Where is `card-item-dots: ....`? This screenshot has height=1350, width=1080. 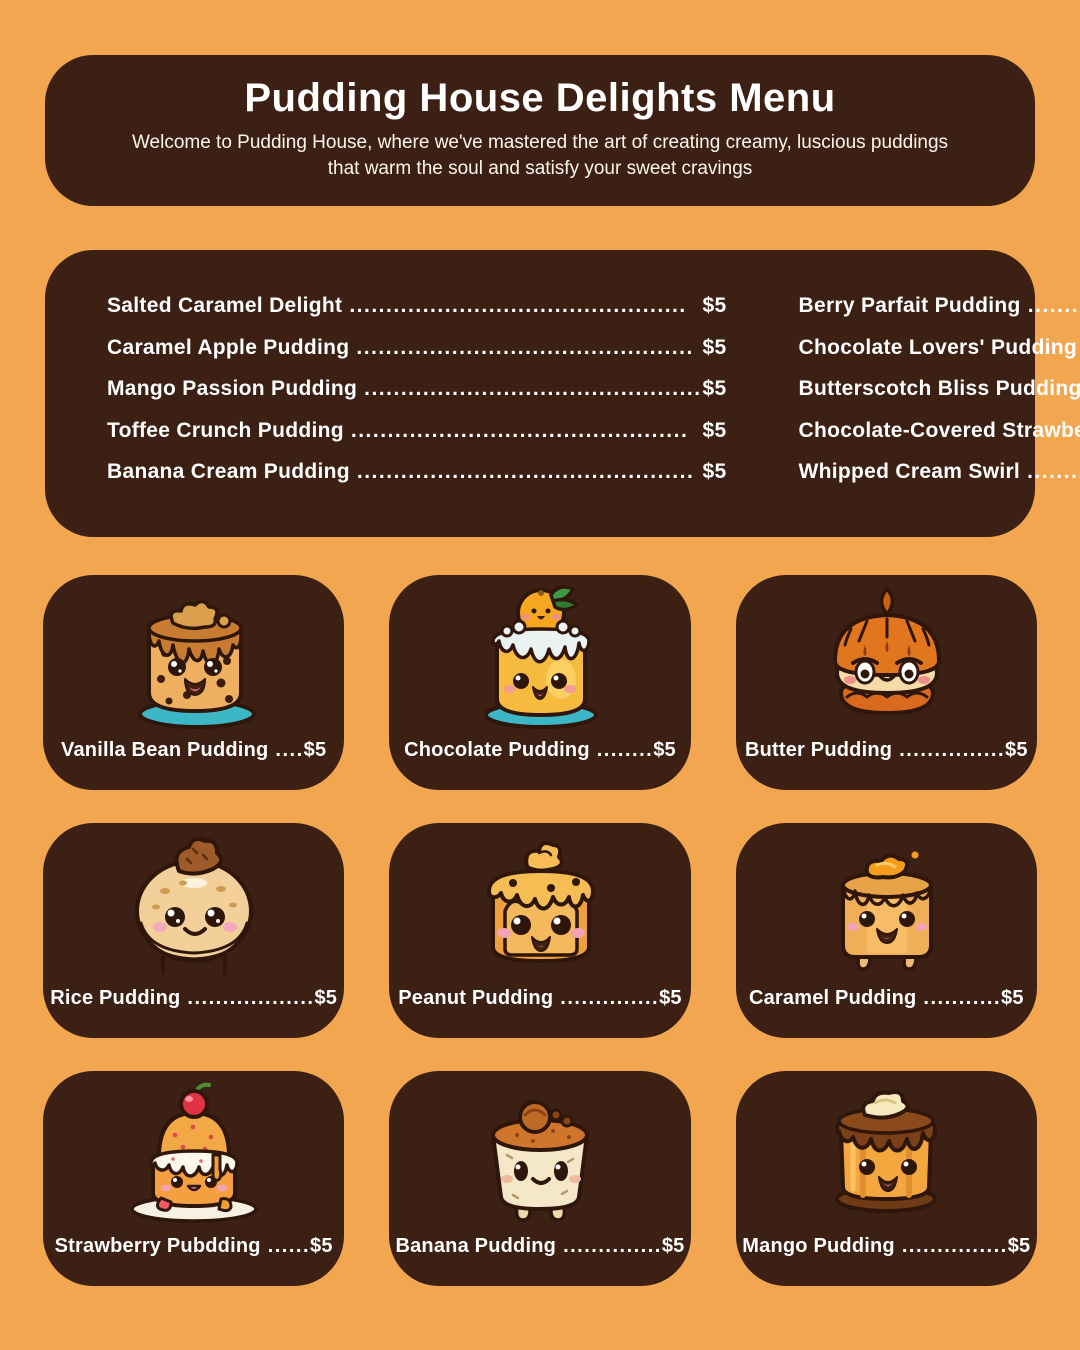
card-item-dots: .... is located at coordinates (289, 750).